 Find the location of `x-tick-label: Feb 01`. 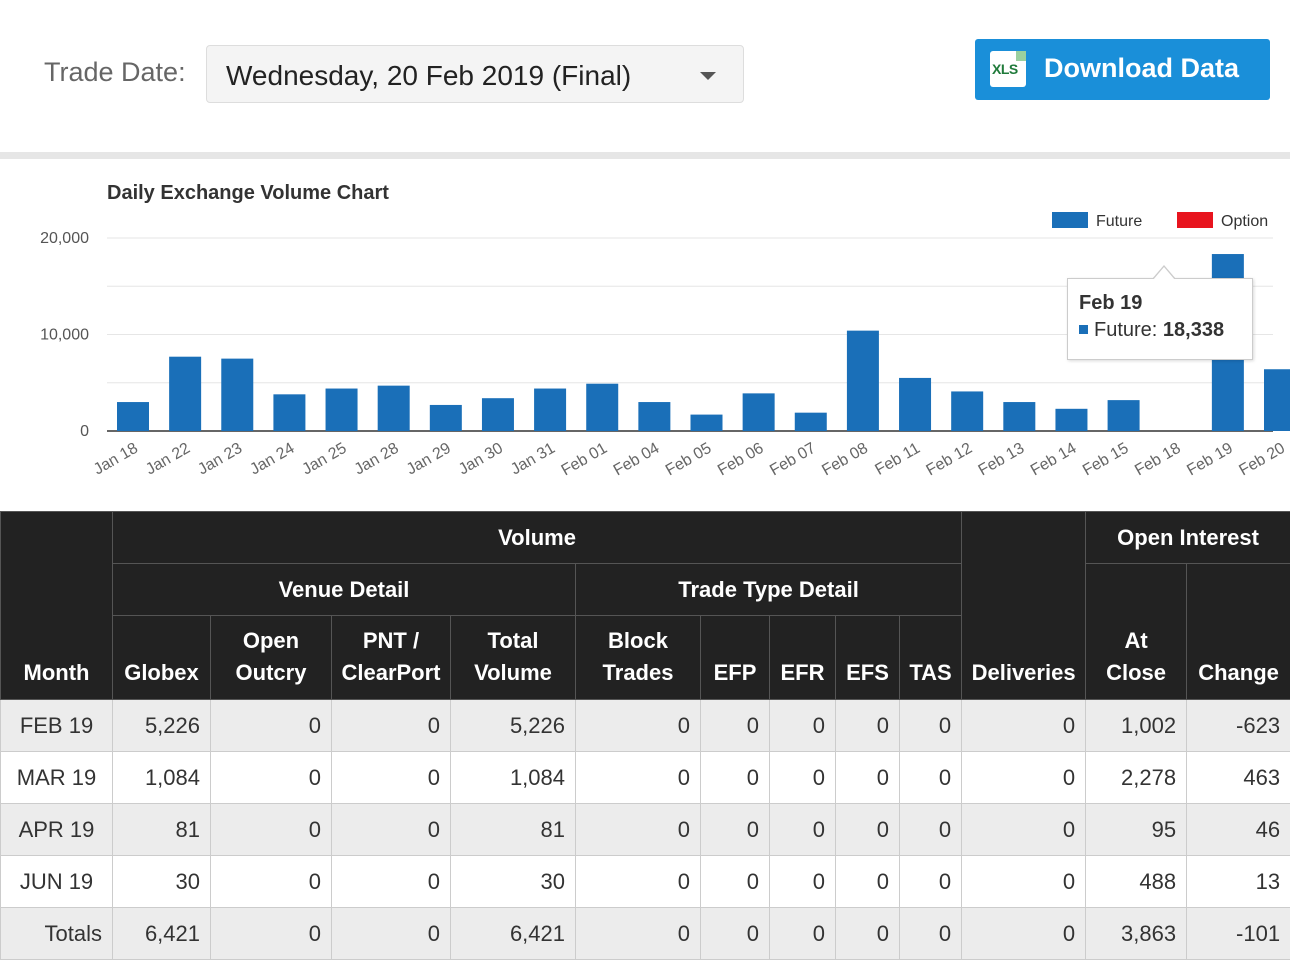

x-tick-label: Feb 01 is located at coordinates (585, 460).